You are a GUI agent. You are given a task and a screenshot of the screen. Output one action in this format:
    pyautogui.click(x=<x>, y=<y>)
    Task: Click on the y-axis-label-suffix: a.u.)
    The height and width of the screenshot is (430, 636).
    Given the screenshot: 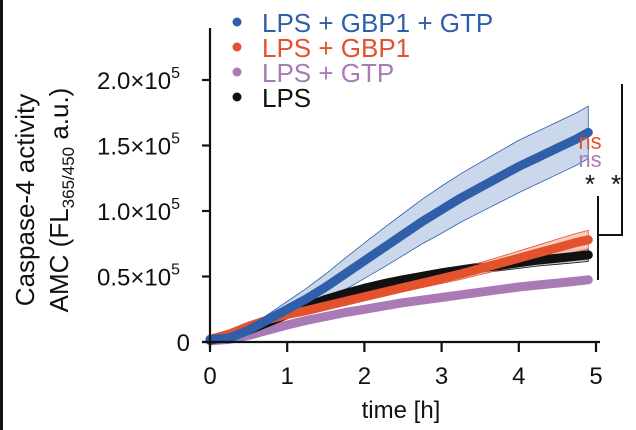 What is the action you would take?
    pyautogui.click(x=59, y=117)
    